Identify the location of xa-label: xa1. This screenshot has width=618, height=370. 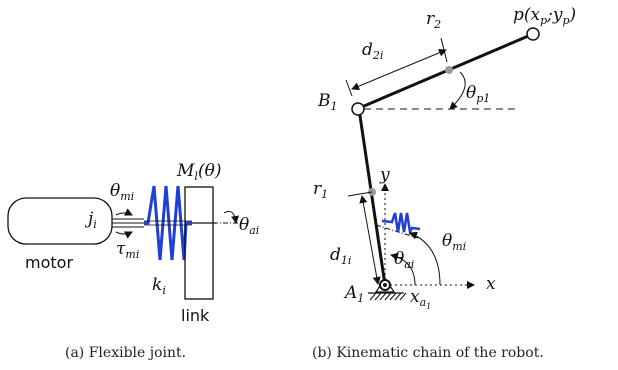
(420, 299).